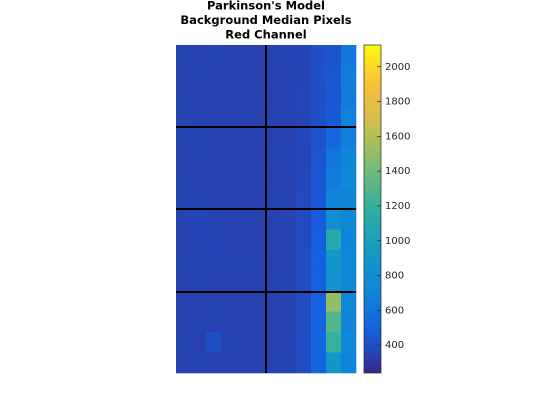  Describe the element at coordinates (397, 171) in the screenshot. I see `colorbar-tick-label: 1400` at that location.